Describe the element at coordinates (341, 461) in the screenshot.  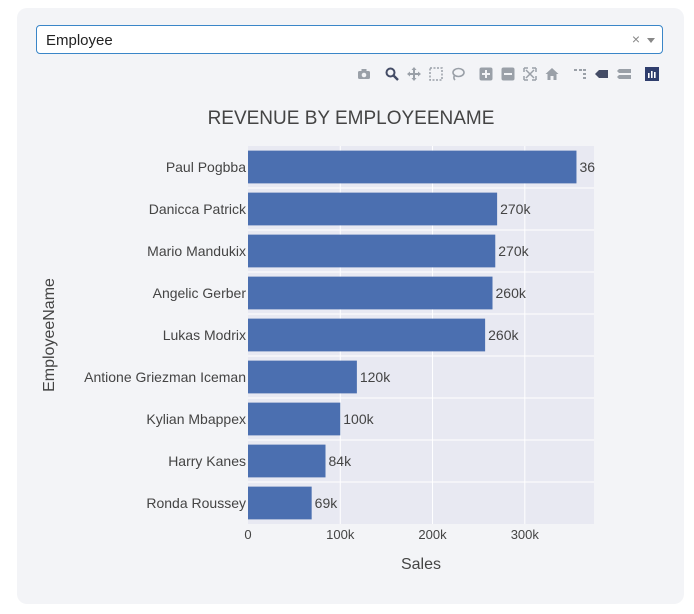
I see `data-label: 84k` at that location.